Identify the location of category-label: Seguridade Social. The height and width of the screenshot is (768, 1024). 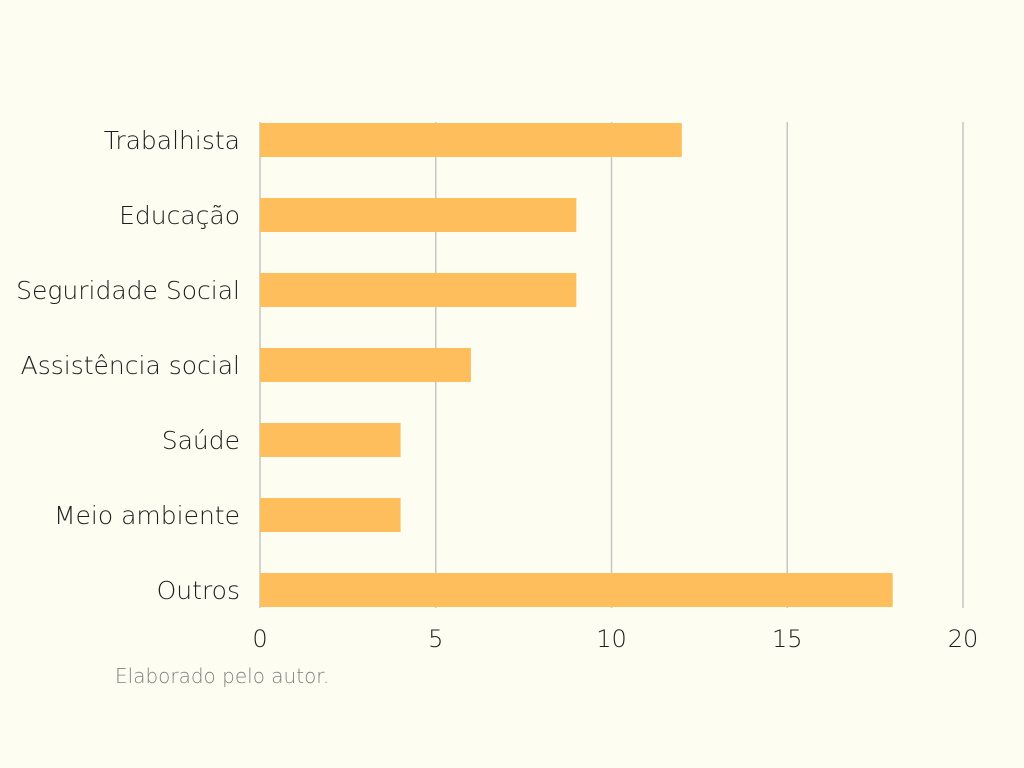
(128, 290).